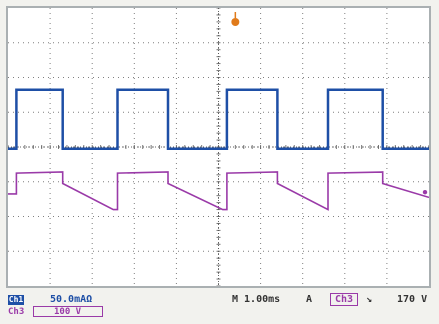 Image resolution: width=439 pixels, height=324 pixels. I want to click on trigger-position-marker, so click(235, 19).